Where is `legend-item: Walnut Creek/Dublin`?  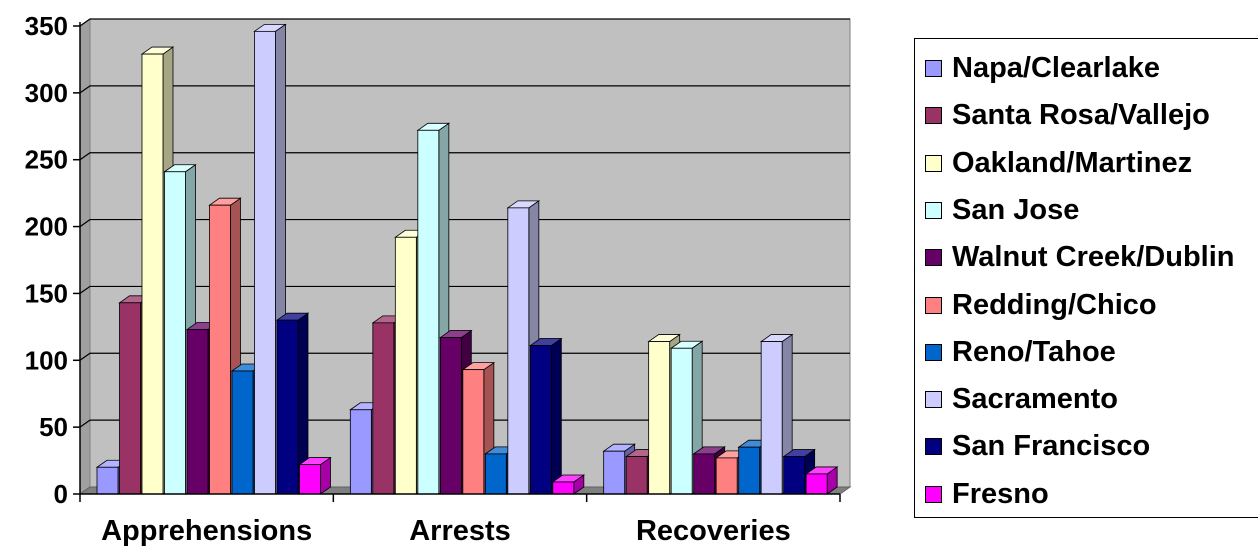 legend-item: Walnut Creek/Dublin is located at coordinates (1080, 257).